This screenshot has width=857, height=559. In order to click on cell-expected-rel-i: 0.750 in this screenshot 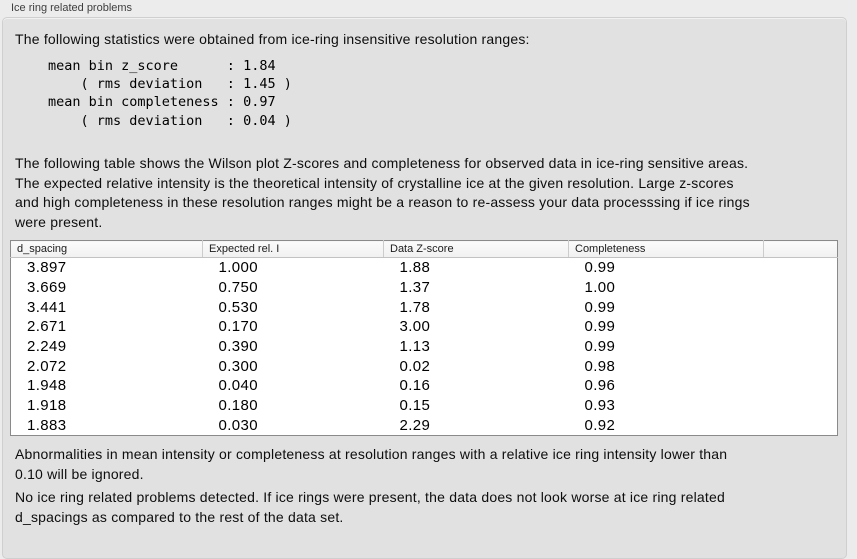, I will do `click(238, 288)`.